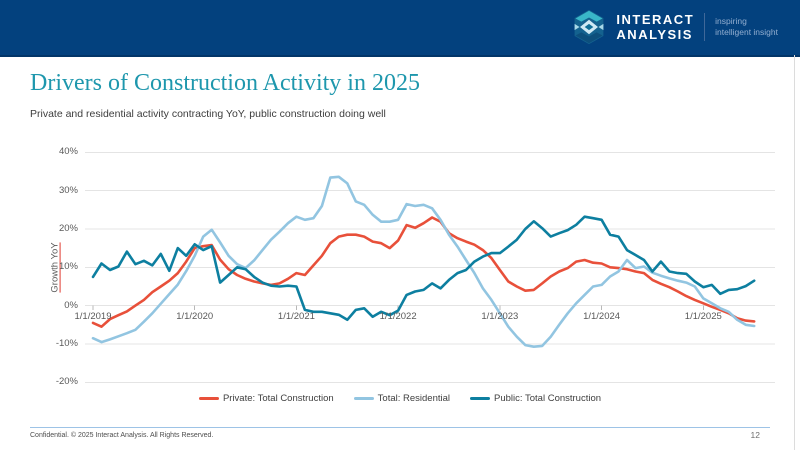 This screenshot has height=450, width=800. What do you see at coordinates (93, 316) in the screenshot?
I see `x-tick-label: 1/1/2019` at bounding box center [93, 316].